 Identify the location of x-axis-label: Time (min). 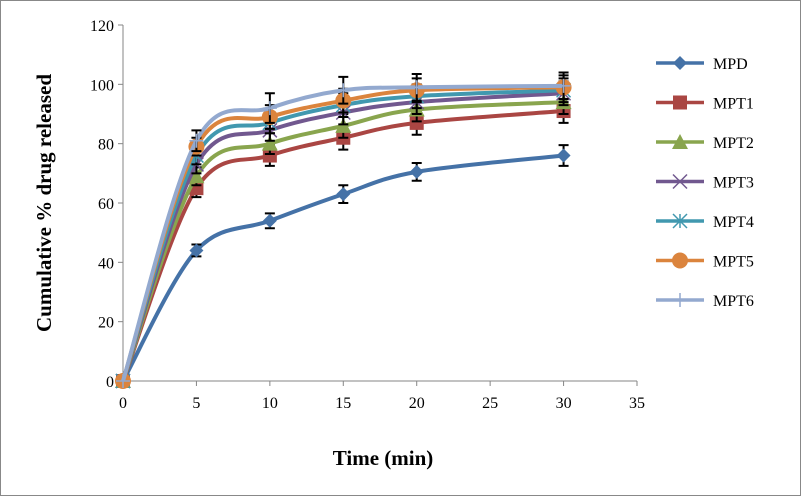
(383, 458).